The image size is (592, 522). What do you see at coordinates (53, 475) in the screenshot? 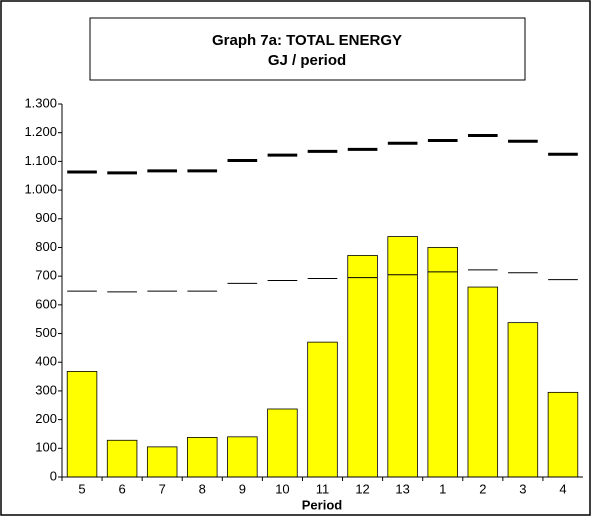
I see `y-tick-label: 0` at bounding box center [53, 475].